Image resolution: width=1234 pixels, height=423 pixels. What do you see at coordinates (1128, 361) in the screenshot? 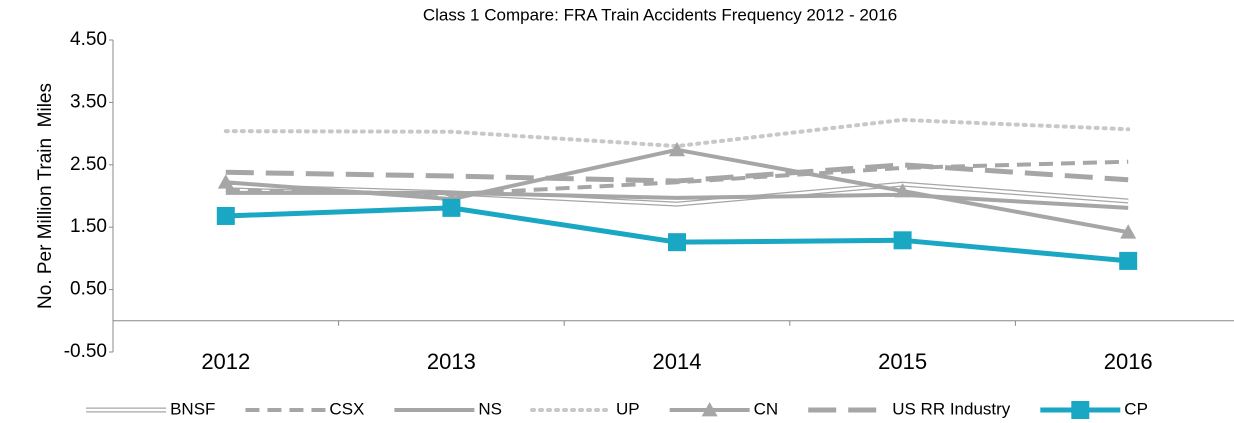
I see `x-tick-label: 2016` at bounding box center [1128, 361].